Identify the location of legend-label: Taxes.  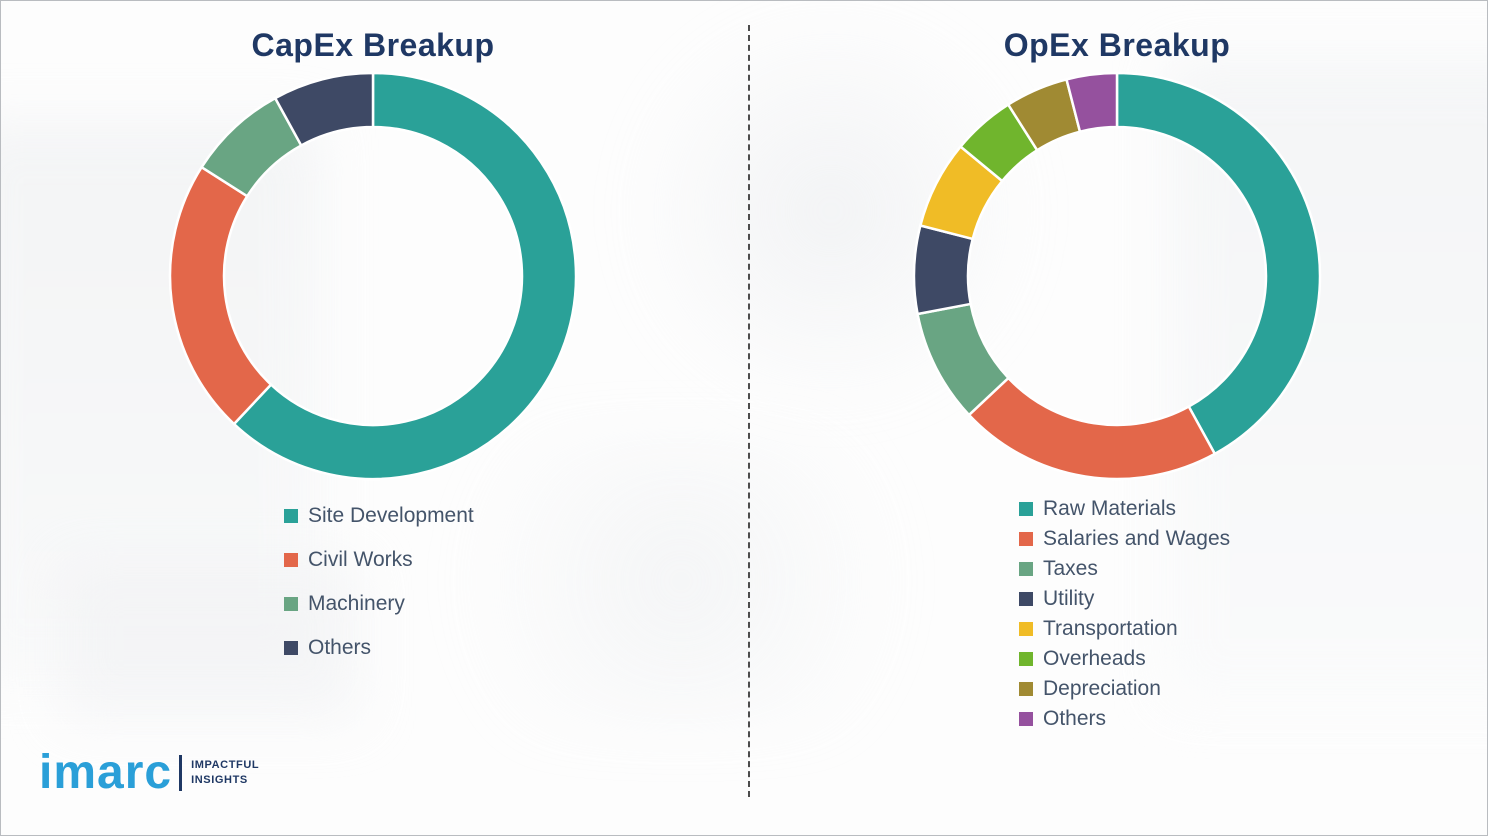
(1070, 568).